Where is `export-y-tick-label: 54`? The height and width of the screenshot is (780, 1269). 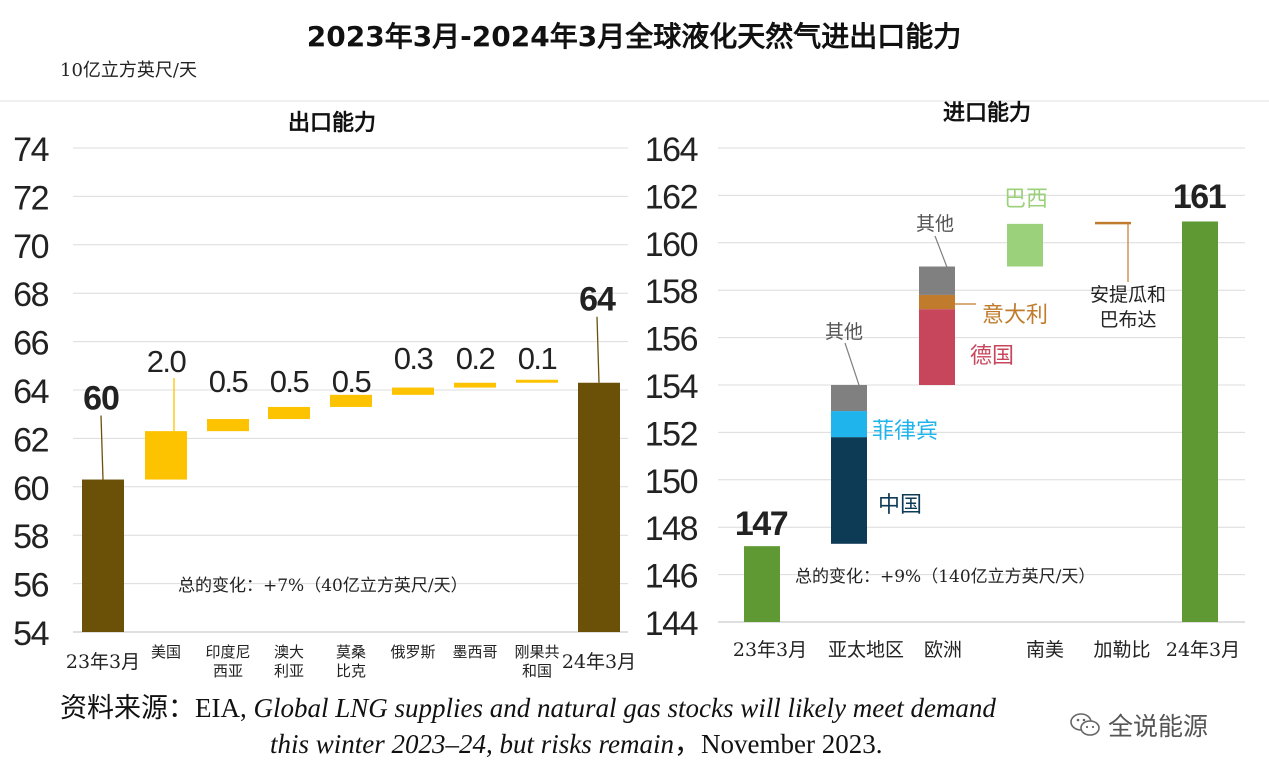
export-y-tick-label: 54 is located at coordinates (30, 634).